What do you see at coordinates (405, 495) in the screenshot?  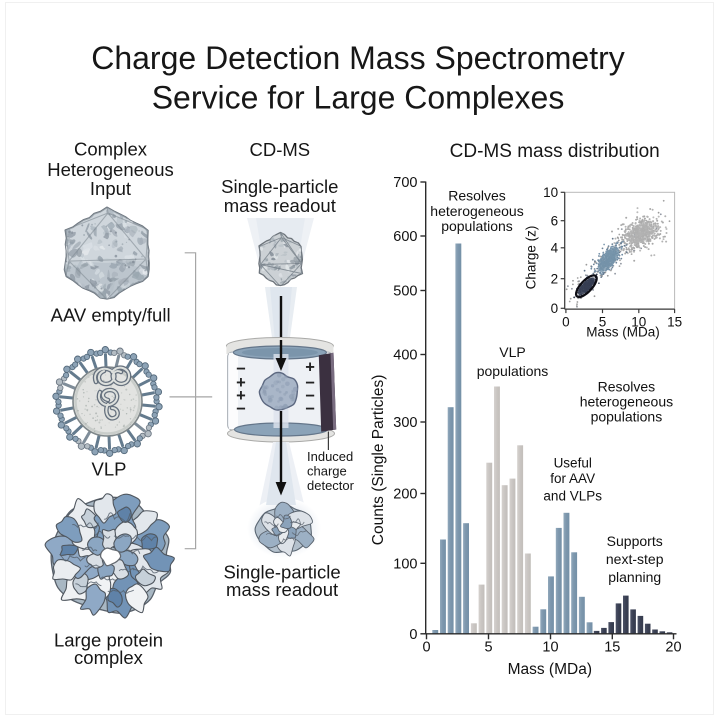 I see `svg-text: 200` at bounding box center [405, 495].